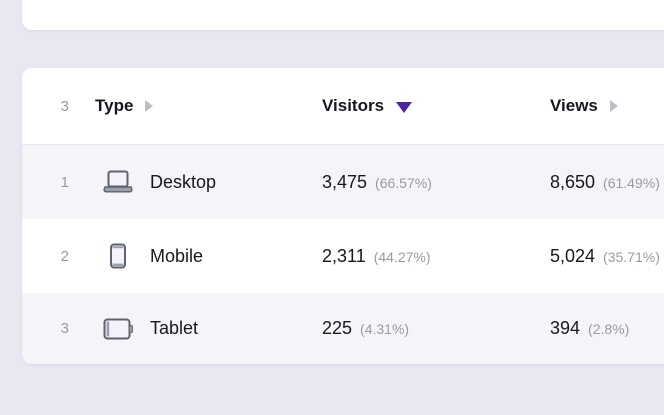 This screenshot has width=664, height=415. I want to click on visitors-cell: 225 (4.31%), so click(436, 328).